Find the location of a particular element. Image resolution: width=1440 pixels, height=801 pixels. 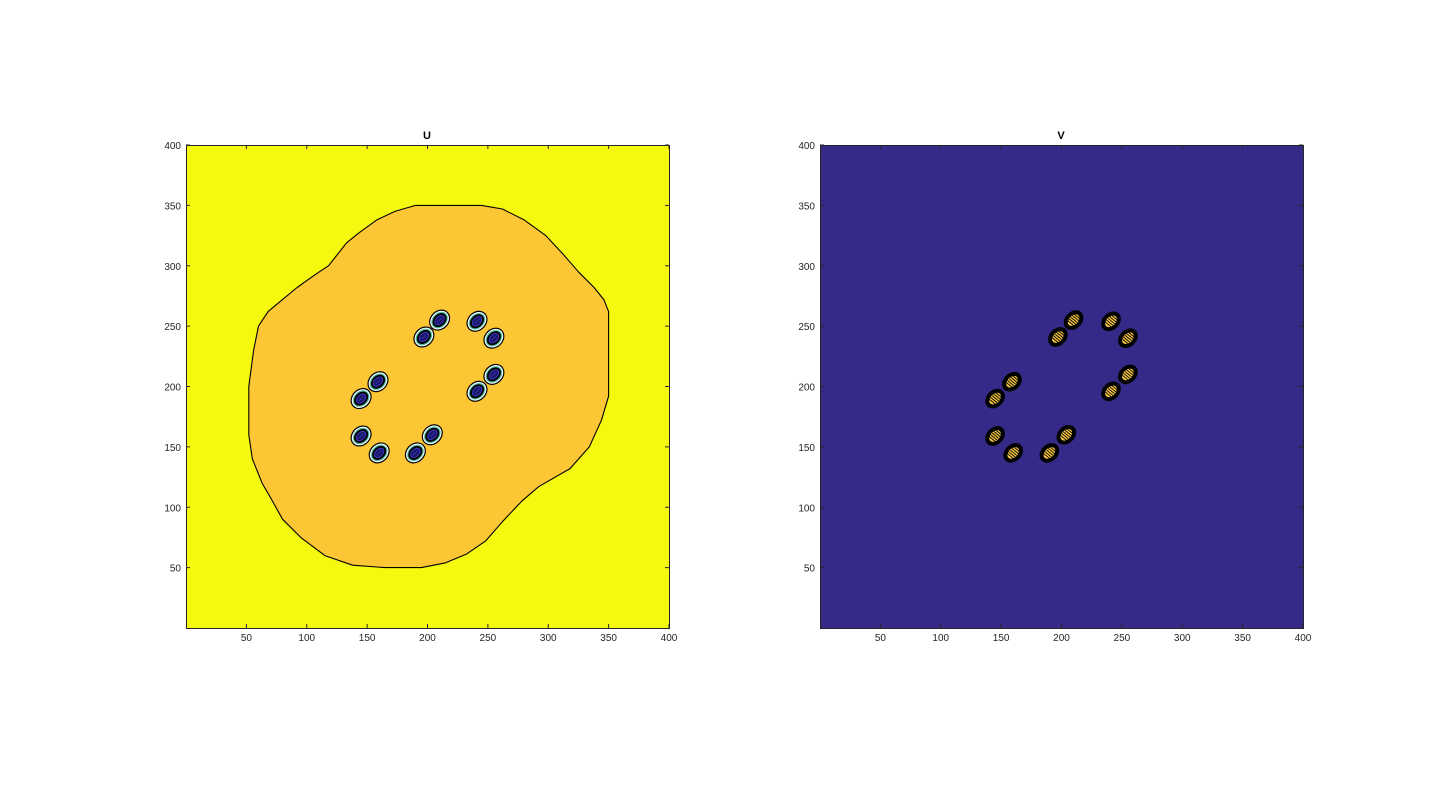

panel-title-v: V is located at coordinates (1061, 136).